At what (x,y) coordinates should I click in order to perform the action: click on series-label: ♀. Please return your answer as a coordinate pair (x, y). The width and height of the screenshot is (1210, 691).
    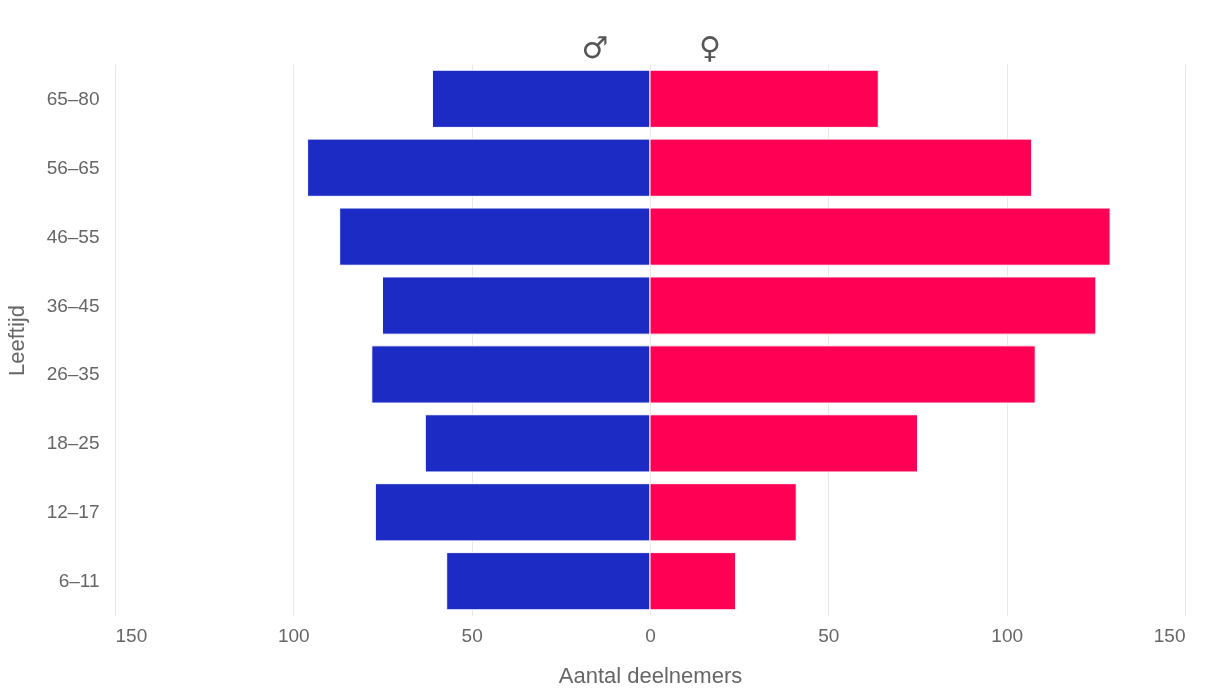
    Looking at the image, I should click on (710, 47).